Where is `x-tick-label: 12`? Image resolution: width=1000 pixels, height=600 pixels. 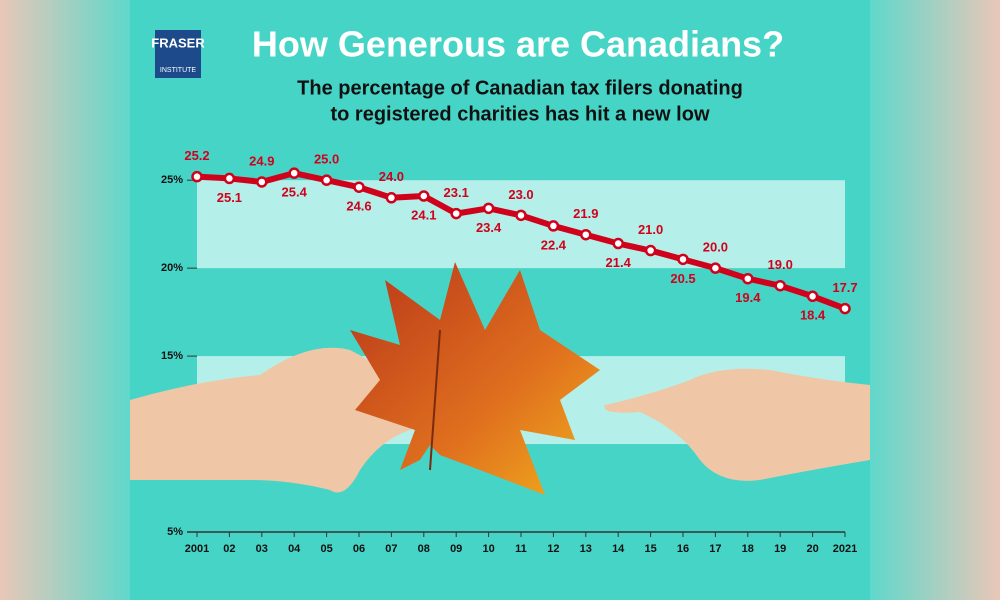 x-tick-label: 12 is located at coordinates (553, 549).